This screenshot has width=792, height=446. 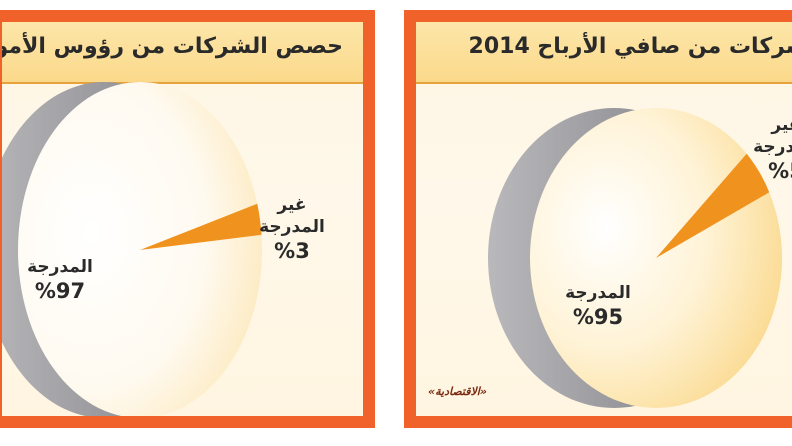 What do you see at coordinates (172, 46) in the screenshot?
I see `chart-title: حصص الشركات من رؤوس الأموال في` at bounding box center [172, 46].